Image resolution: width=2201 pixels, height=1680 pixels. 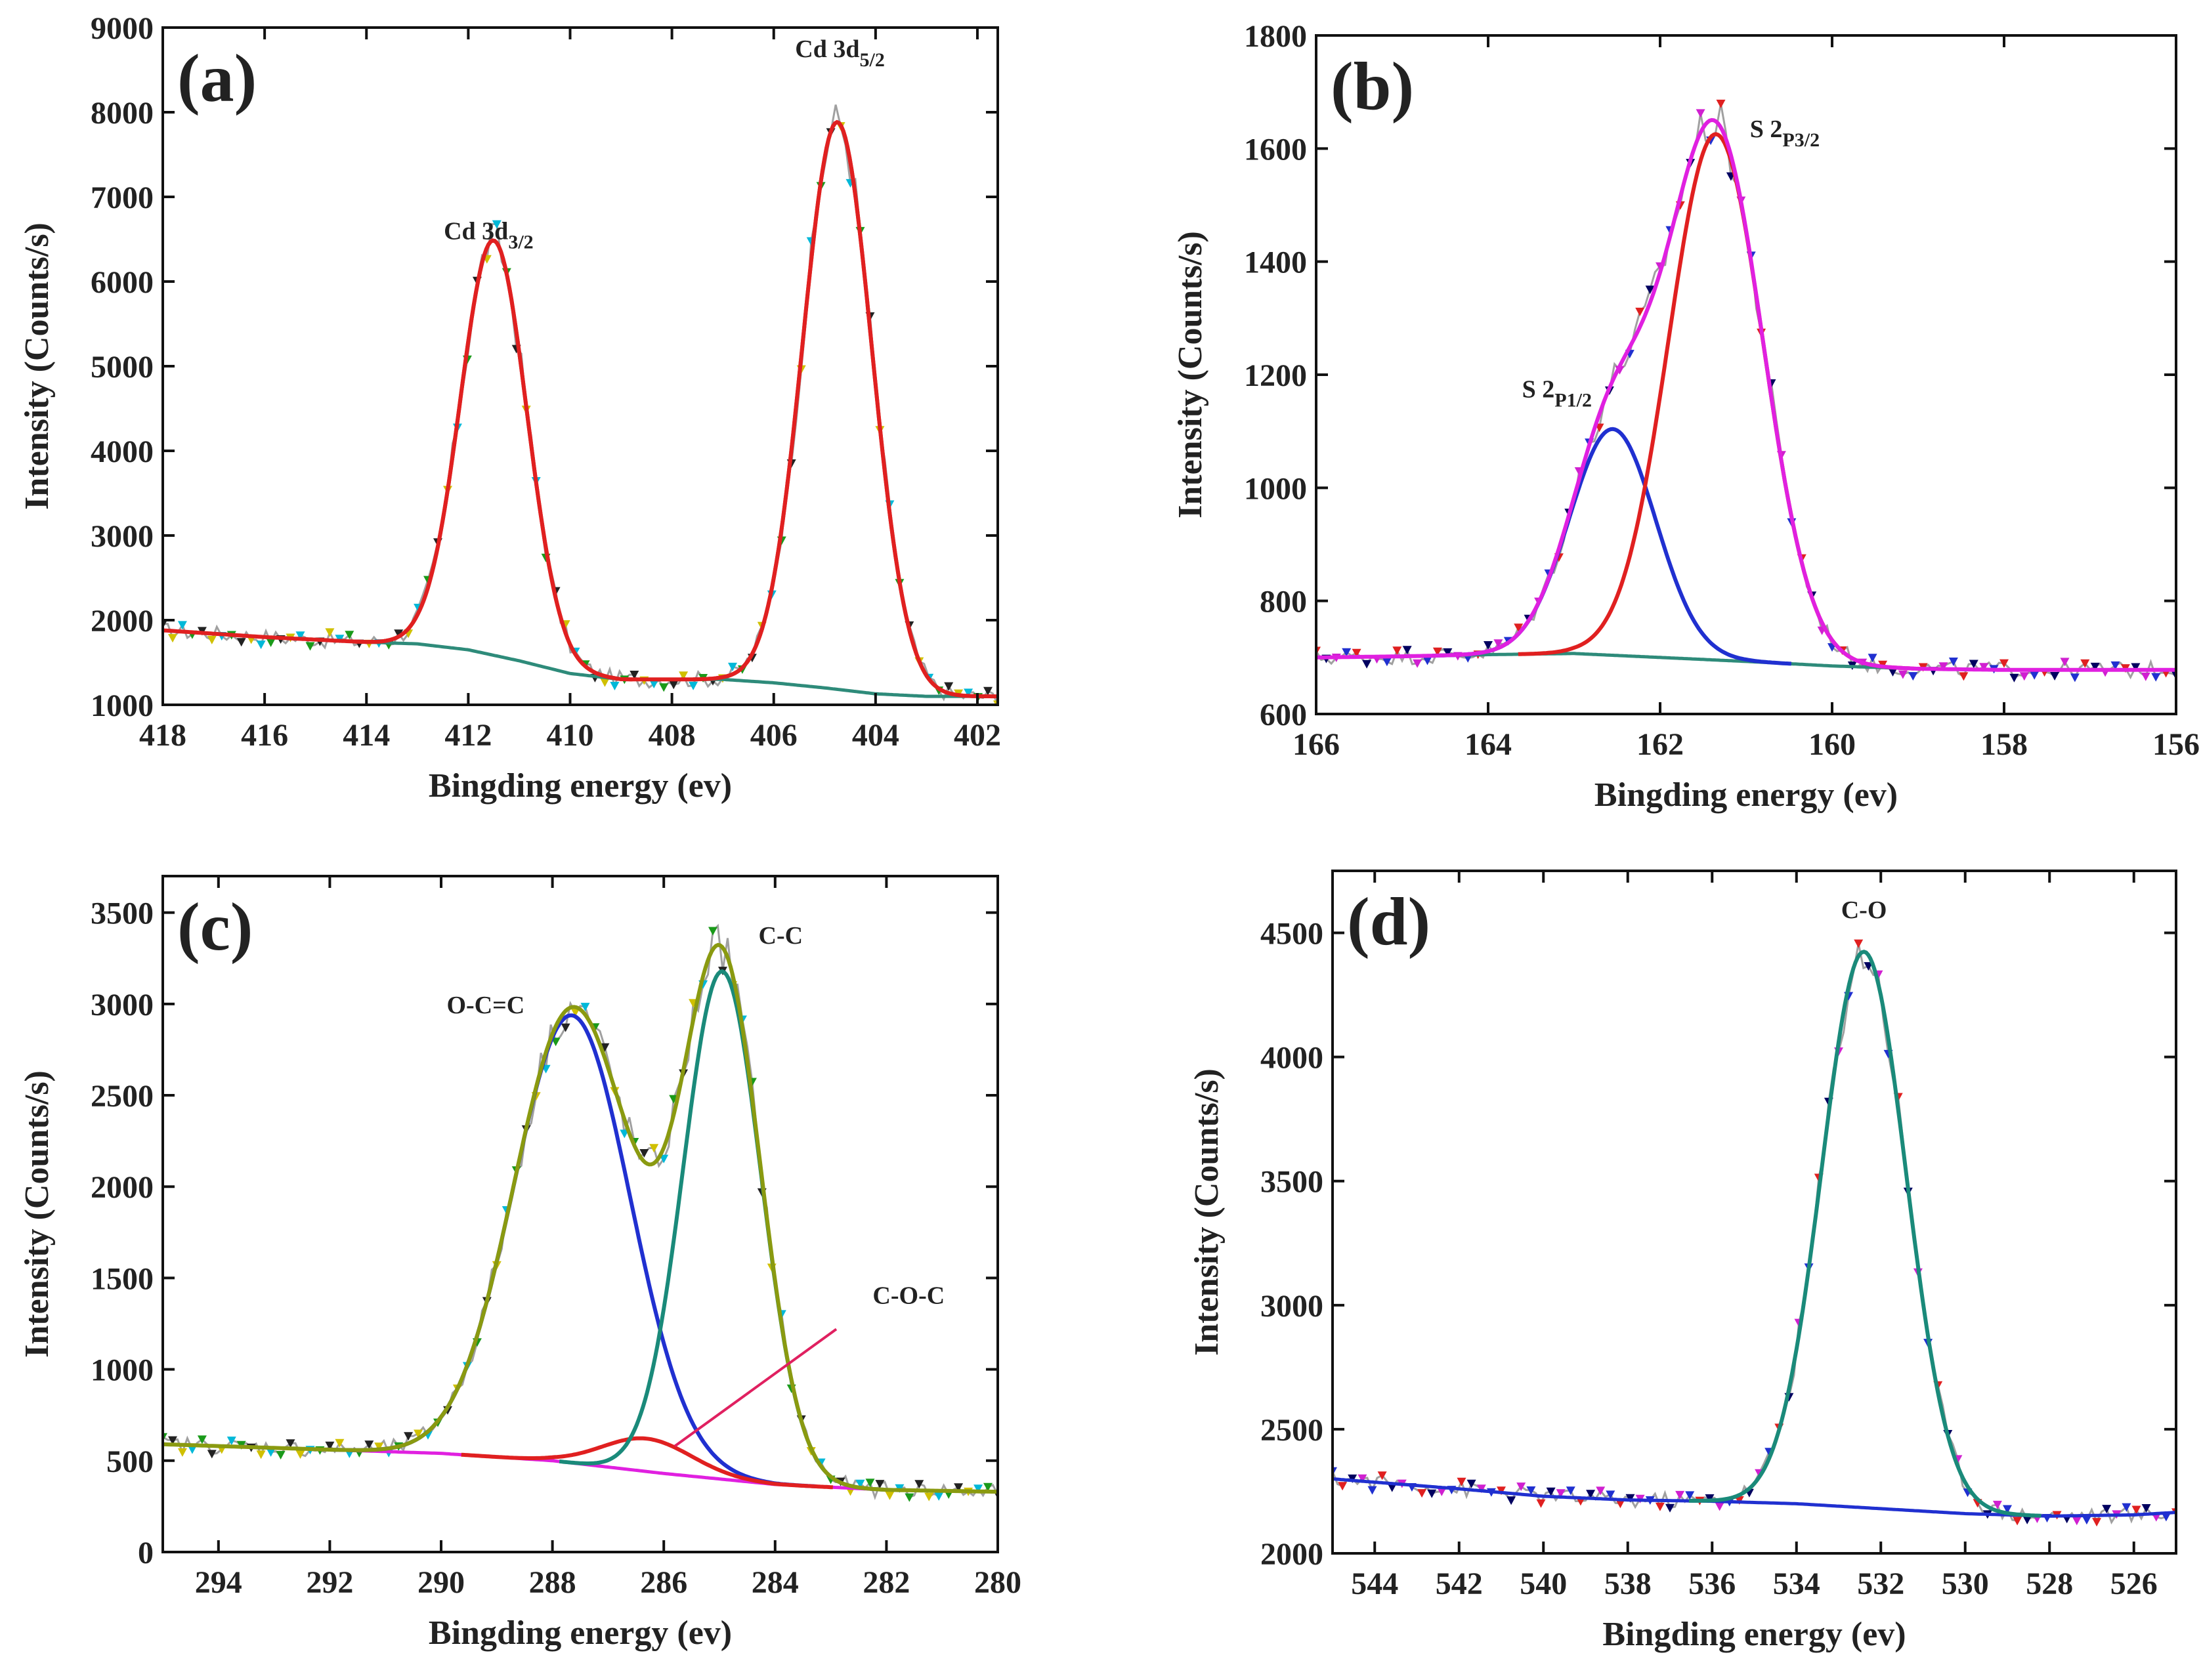 What do you see at coordinates (672, 735) in the screenshot?
I see `x-tick-label: 408` at bounding box center [672, 735].